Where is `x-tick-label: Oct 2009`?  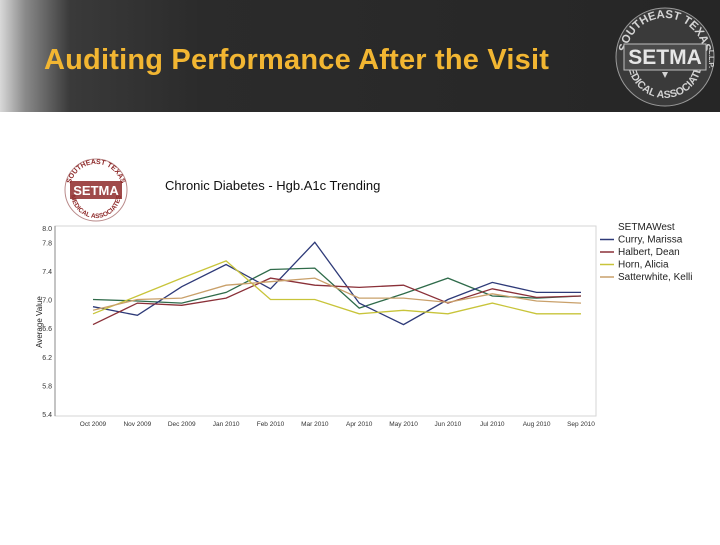
x-tick-label: Oct 2009 is located at coordinates (93, 424).